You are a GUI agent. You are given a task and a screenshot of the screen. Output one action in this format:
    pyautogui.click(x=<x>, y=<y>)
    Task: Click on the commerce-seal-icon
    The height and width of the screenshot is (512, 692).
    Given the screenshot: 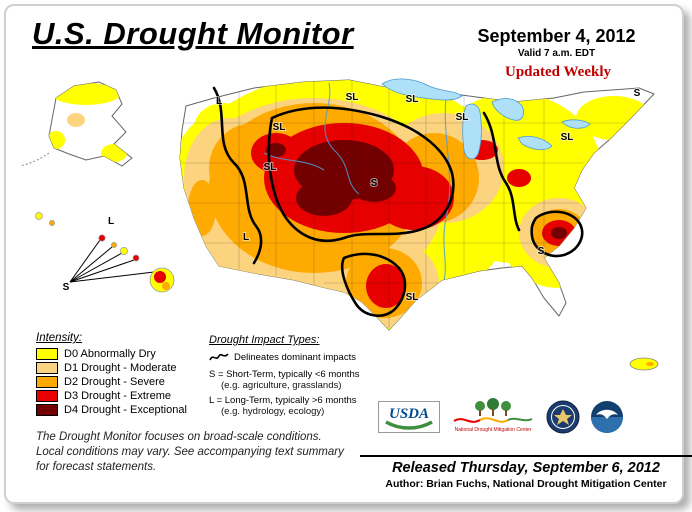 What is the action you would take?
    pyautogui.click(x=563, y=417)
    